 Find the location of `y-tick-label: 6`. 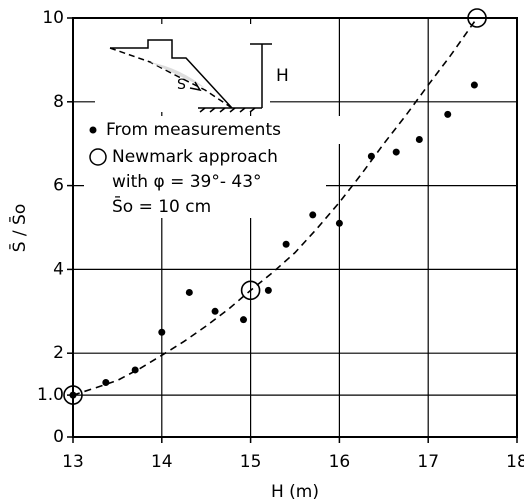

y-tick-label: 6 is located at coordinates (58, 186).